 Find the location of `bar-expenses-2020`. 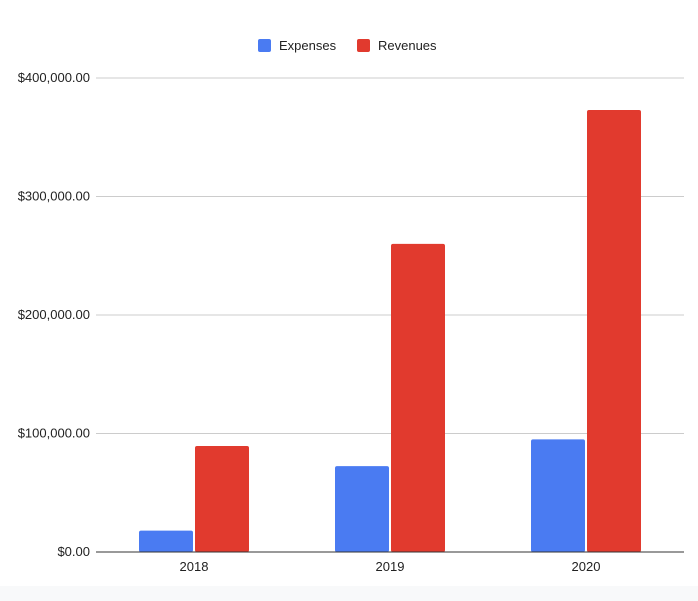

bar-expenses-2020 is located at coordinates (558, 495).